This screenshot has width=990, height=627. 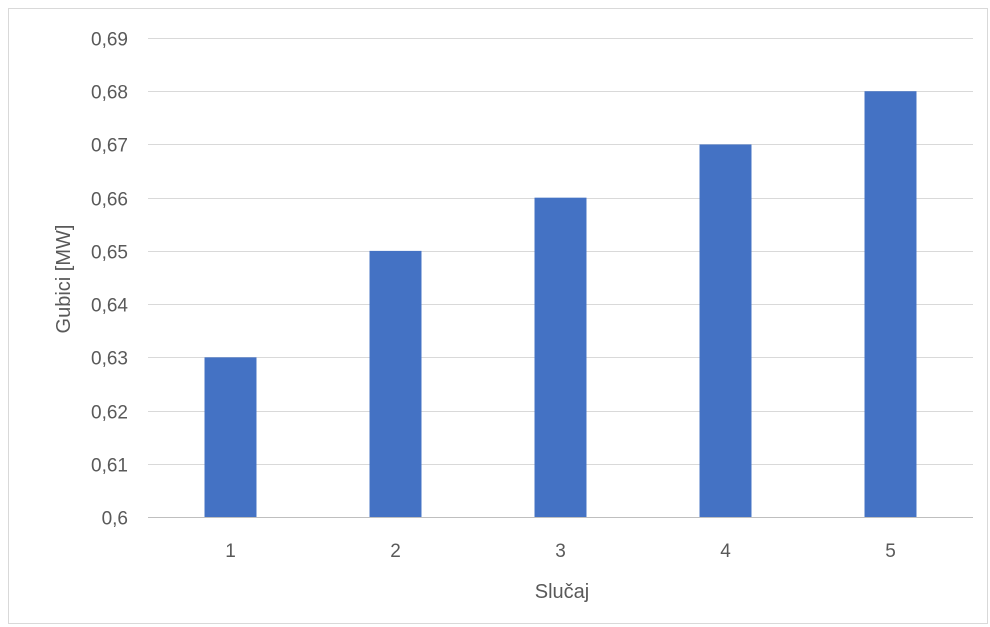 I want to click on x-tick-label: 3, so click(x=560, y=551).